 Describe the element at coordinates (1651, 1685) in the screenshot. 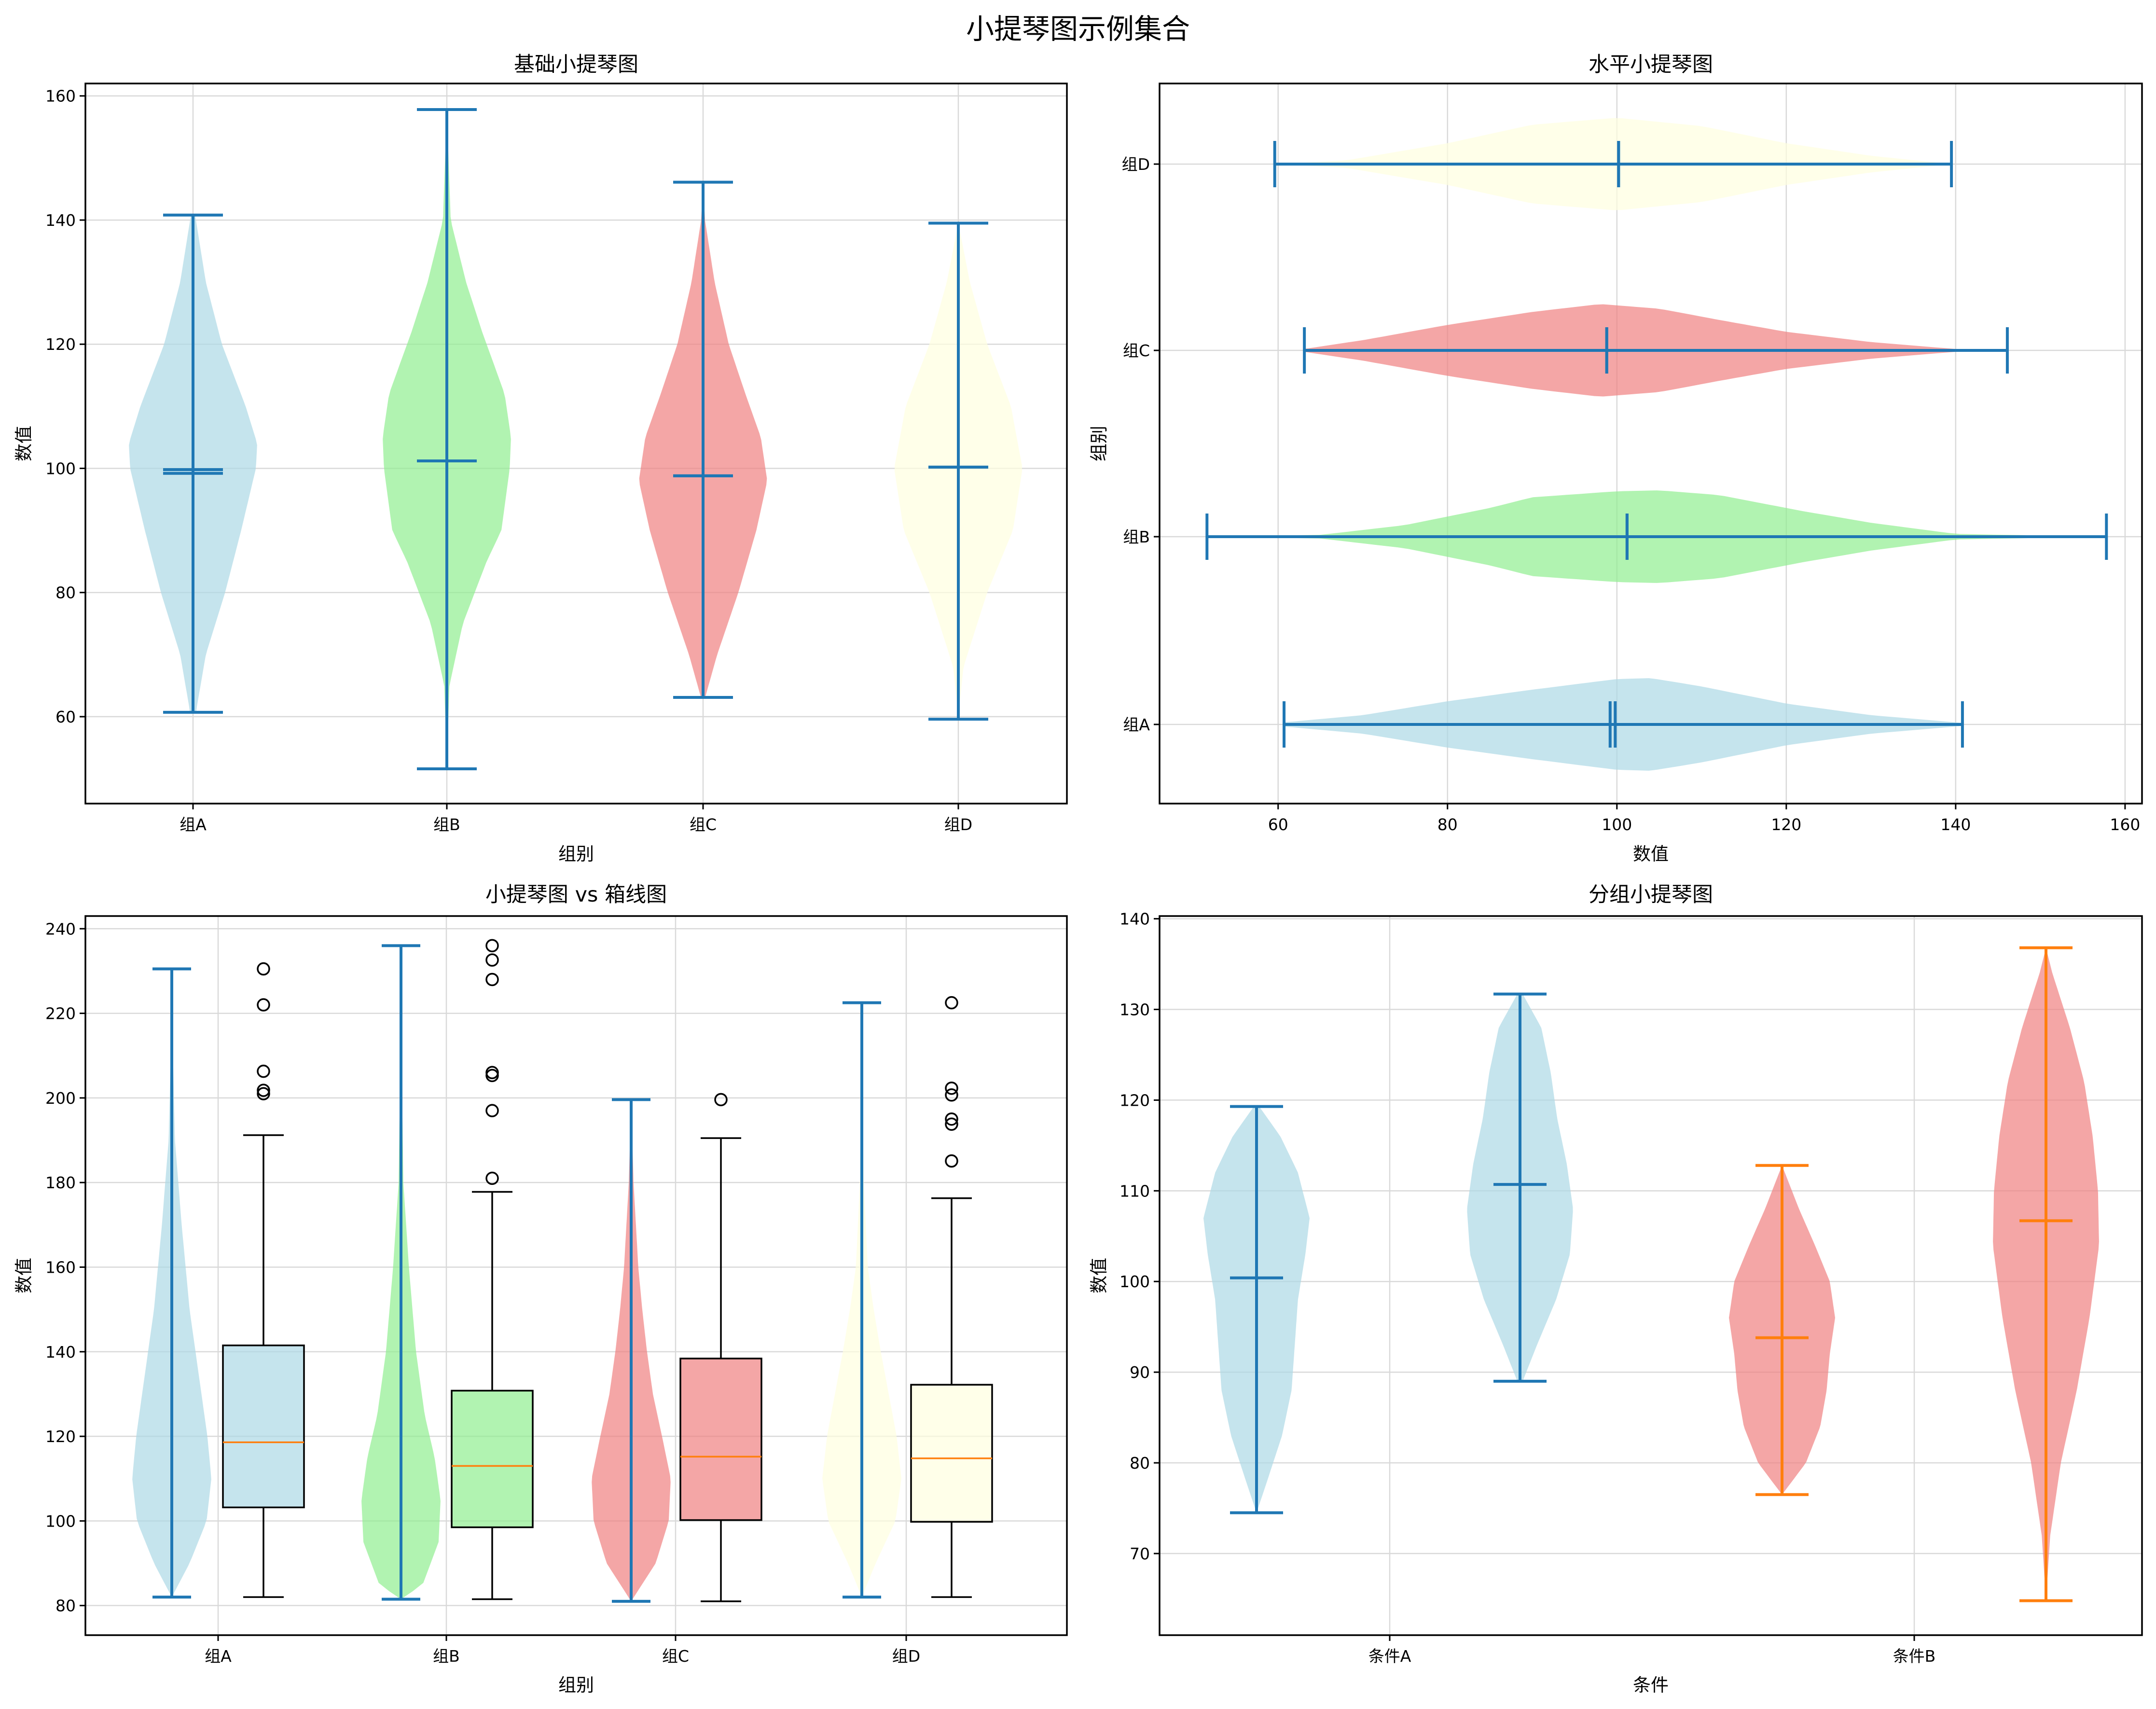

I see `x-axis-label: 条件` at that location.